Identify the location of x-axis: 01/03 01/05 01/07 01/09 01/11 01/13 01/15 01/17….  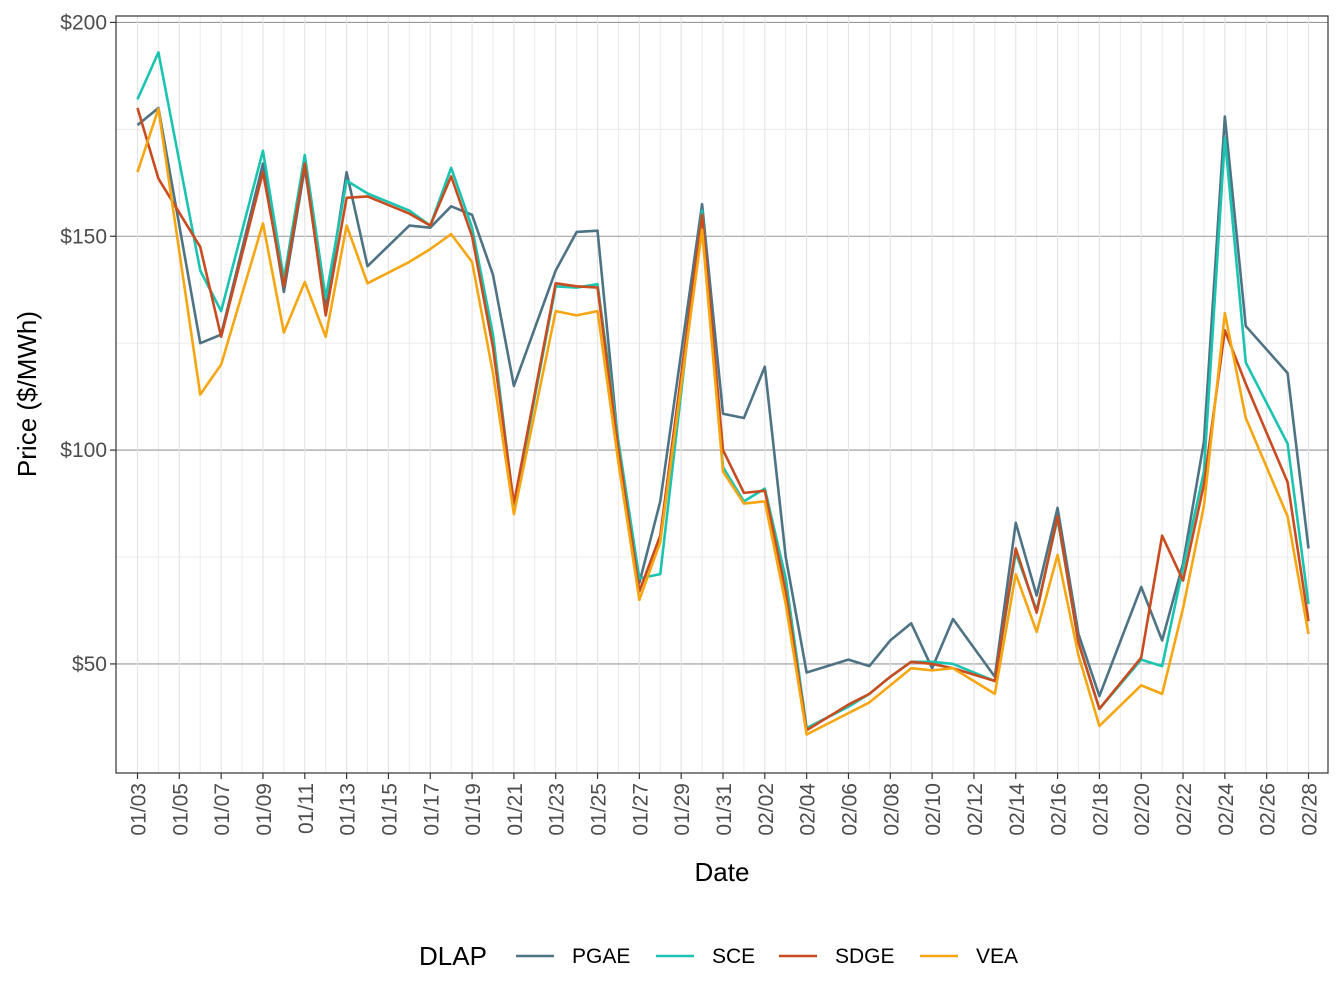
(725, 804).